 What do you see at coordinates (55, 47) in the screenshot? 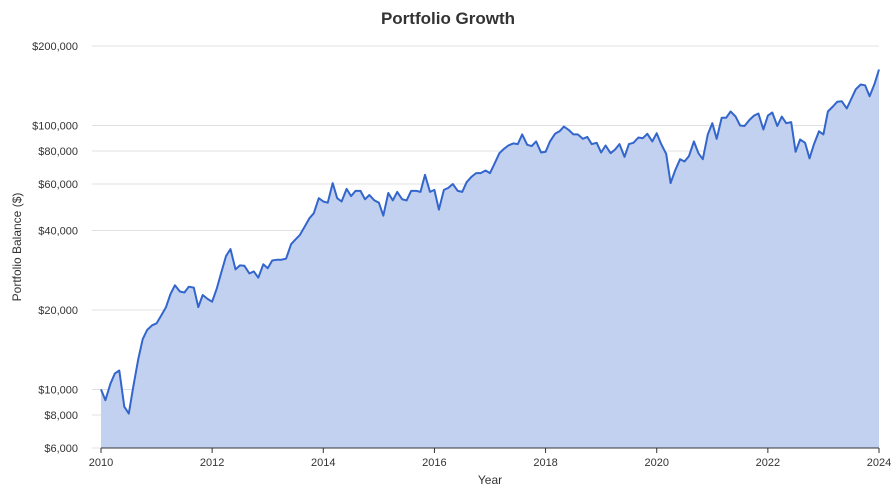
I see `y-tick-label: $200,000` at bounding box center [55, 47].